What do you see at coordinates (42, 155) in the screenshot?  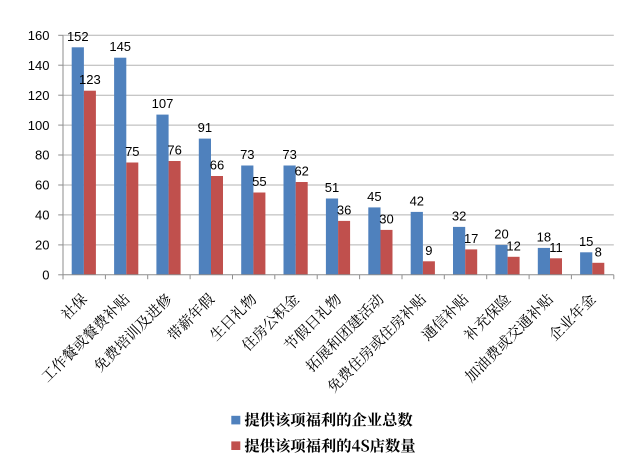 I see `svg-text: 80` at bounding box center [42, 155].